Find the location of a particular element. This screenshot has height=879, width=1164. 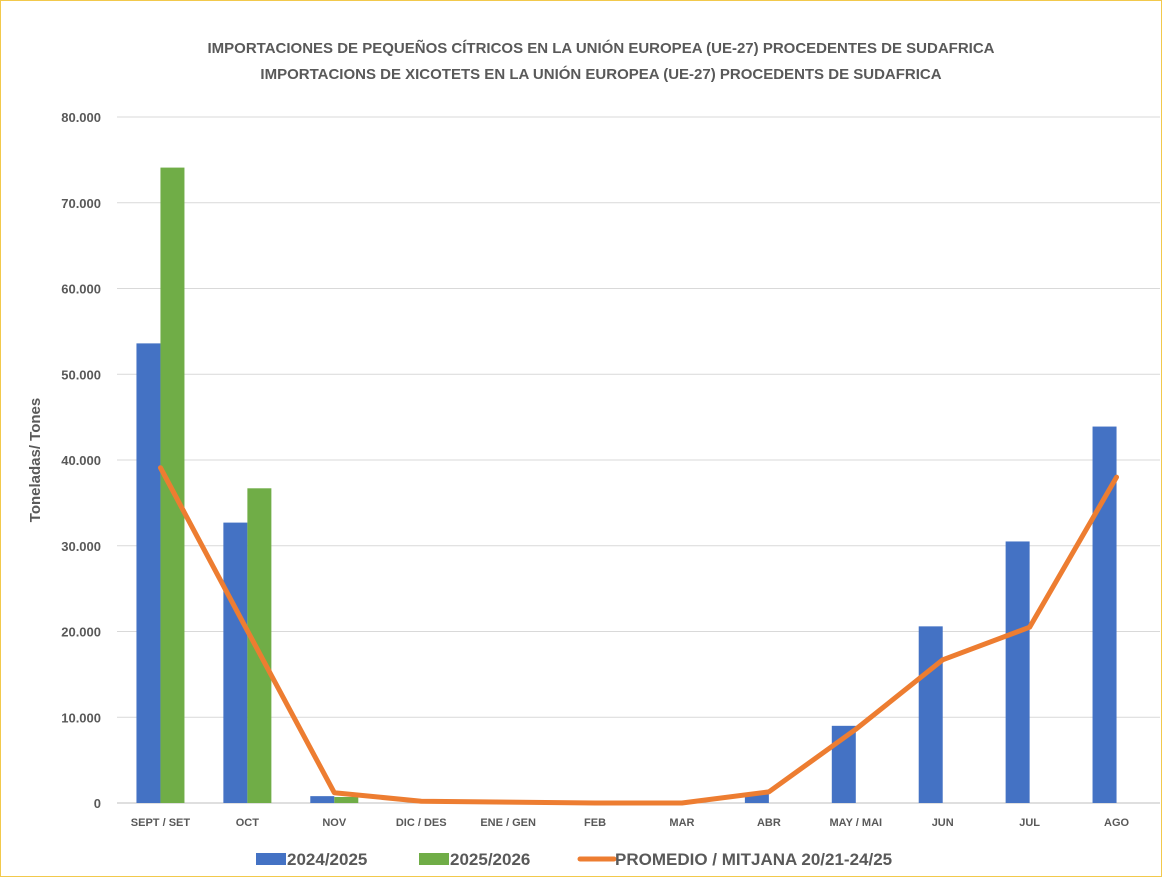

y-tick-label: 60.000 is located at coordinates (81, 289).